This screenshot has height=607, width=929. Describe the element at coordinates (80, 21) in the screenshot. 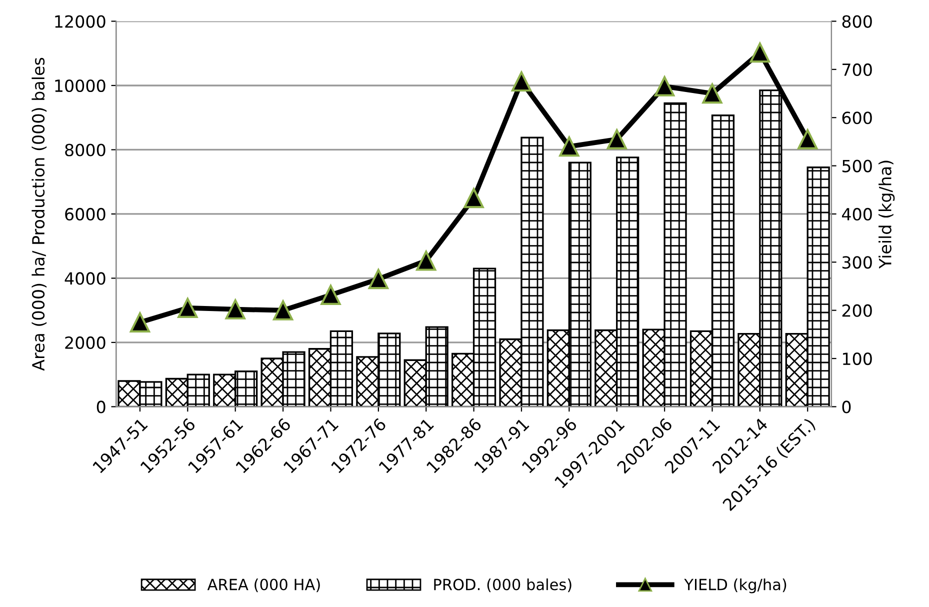

I see `y-tick-label: 12000` at that location.